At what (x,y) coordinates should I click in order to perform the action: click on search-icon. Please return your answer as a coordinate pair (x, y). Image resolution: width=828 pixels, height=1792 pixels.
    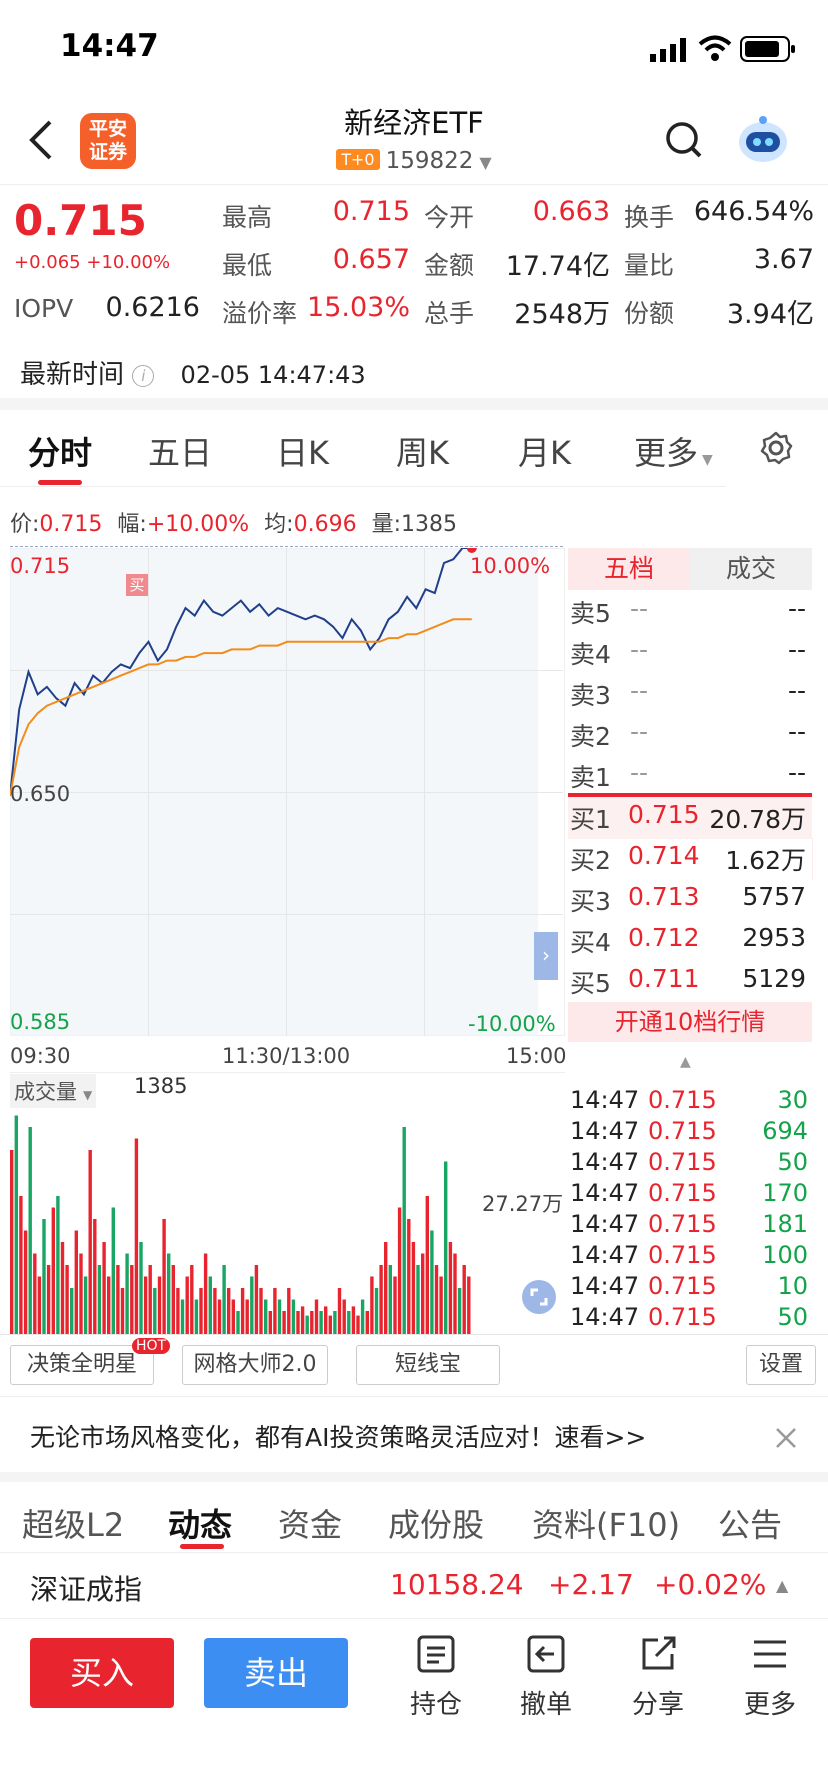
    Looking at the image, I should click on (684, 140).